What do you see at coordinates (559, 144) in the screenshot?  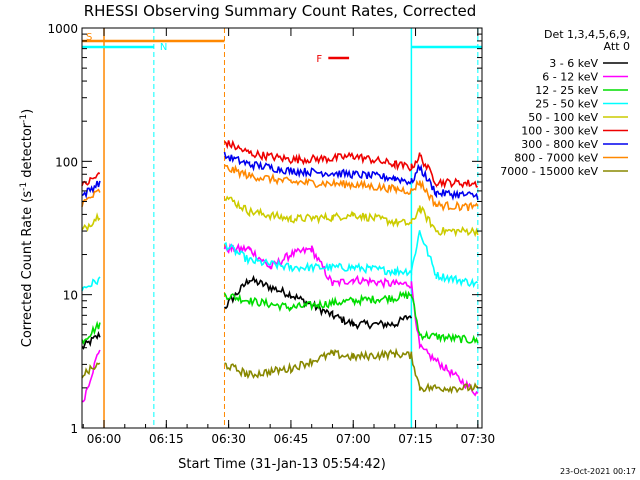 I see `legend-label-7: 300 - 800 keV` at bounding box center [559, 144].